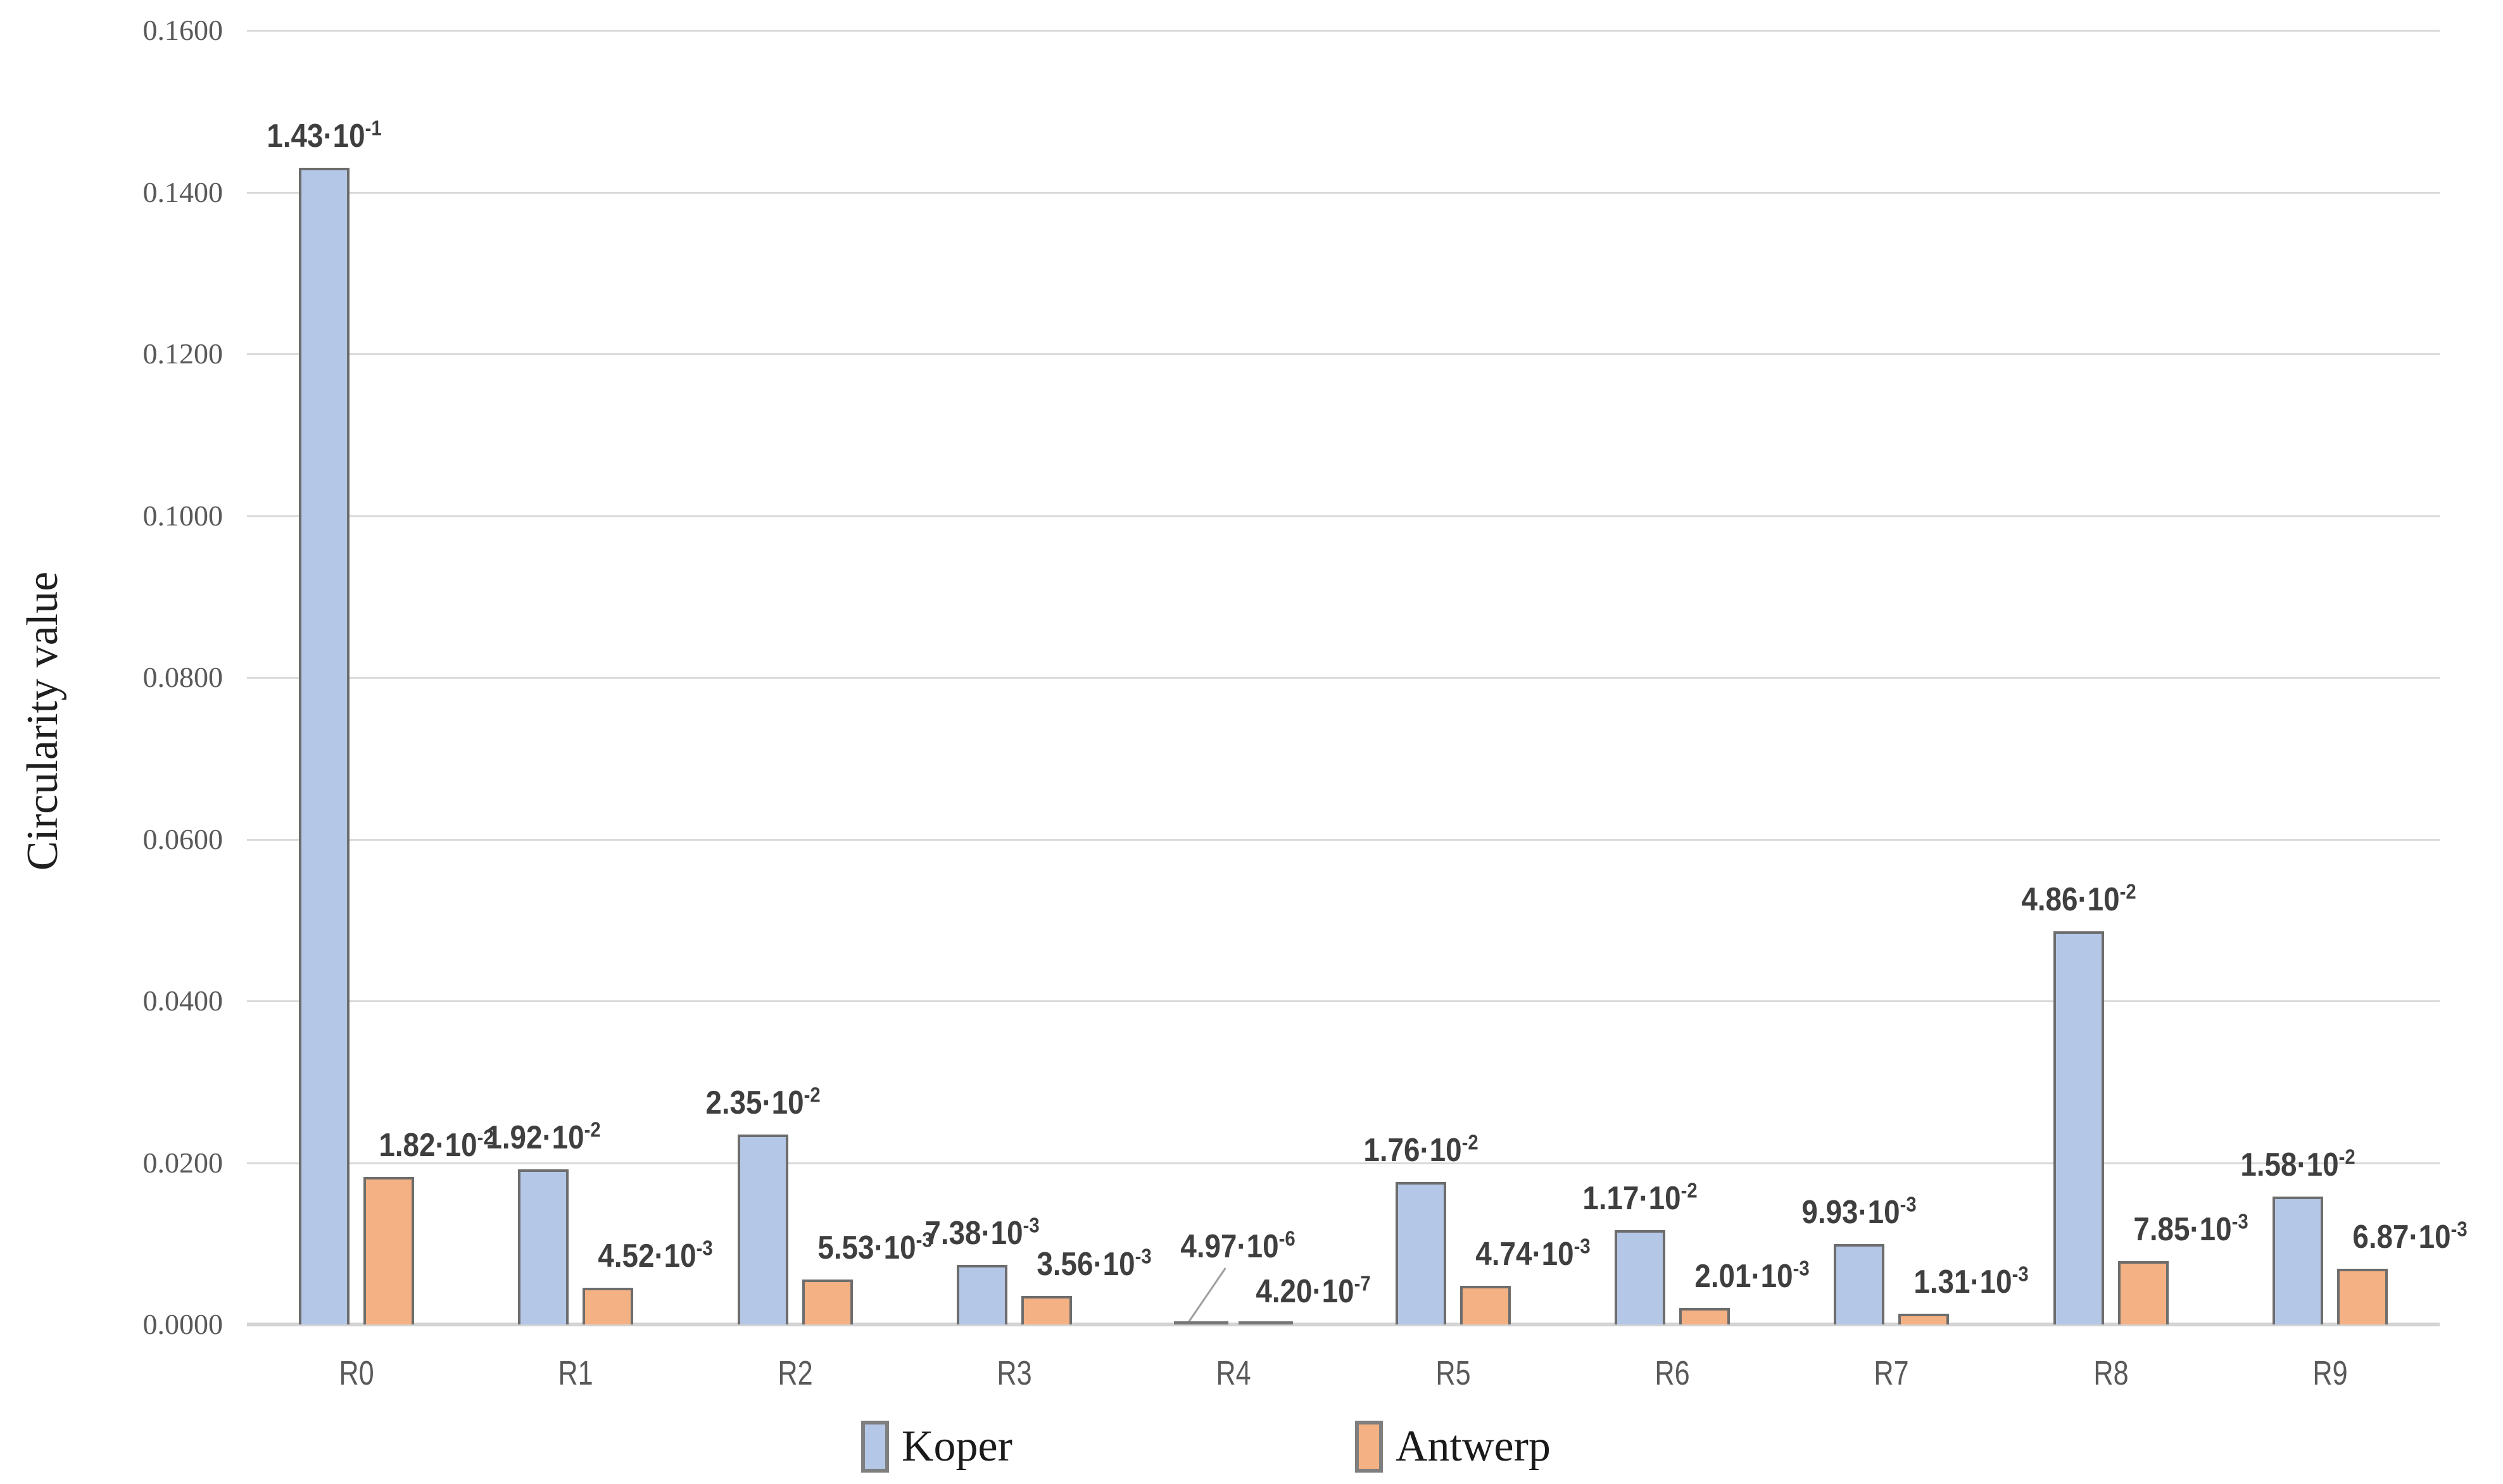  What do you see at coordinates (389, 1250) in the screenshot?
I see `bar-antwerp-r0` at bounding box center [389, 1250].